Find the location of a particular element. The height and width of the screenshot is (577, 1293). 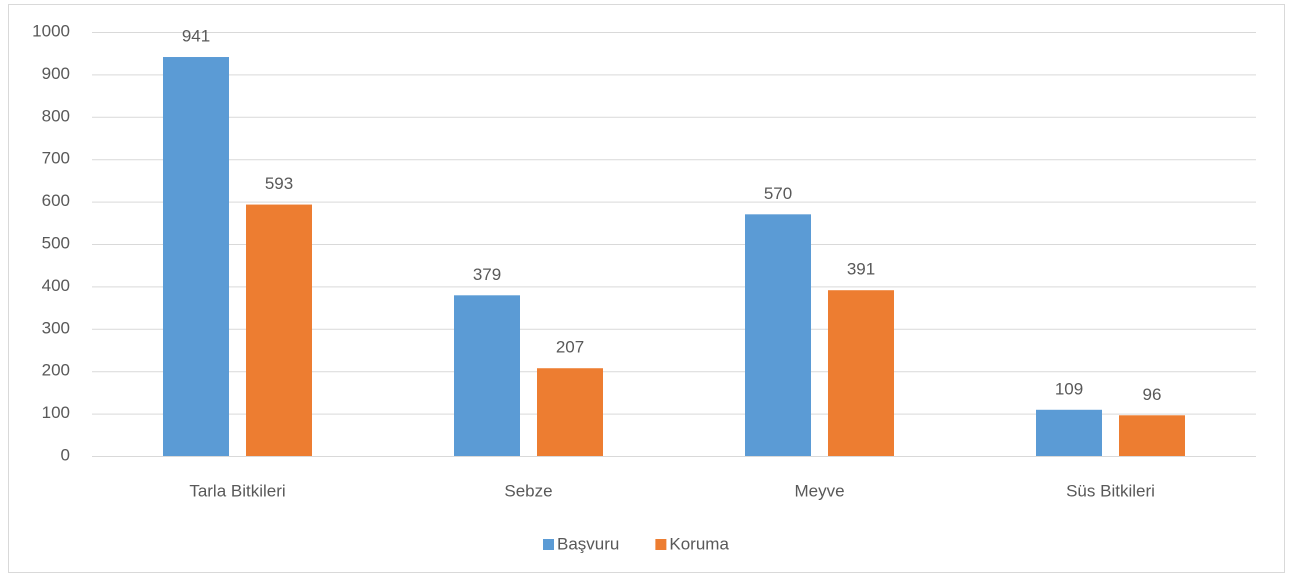

y-tick-label: 200 is located at coordinates (56, 370).